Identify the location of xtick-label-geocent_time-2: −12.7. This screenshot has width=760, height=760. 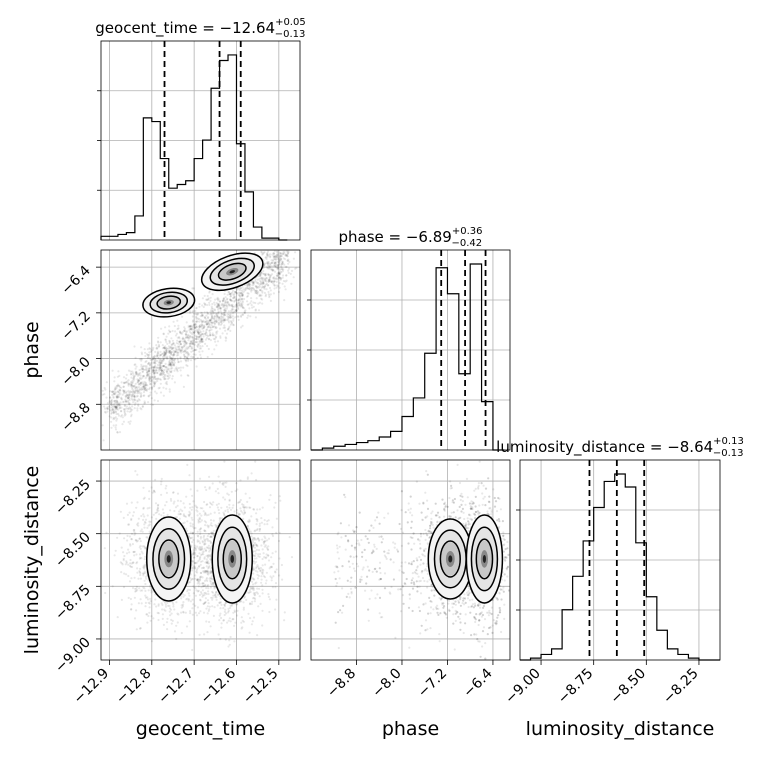
(176, 687).